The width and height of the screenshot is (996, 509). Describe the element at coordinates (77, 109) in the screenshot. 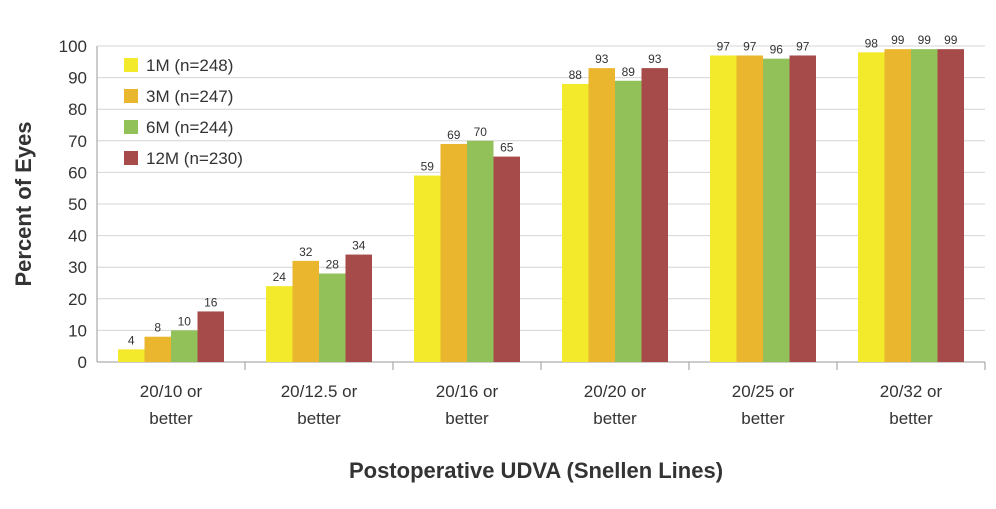

I see `y-tick-label: 80` at that location.